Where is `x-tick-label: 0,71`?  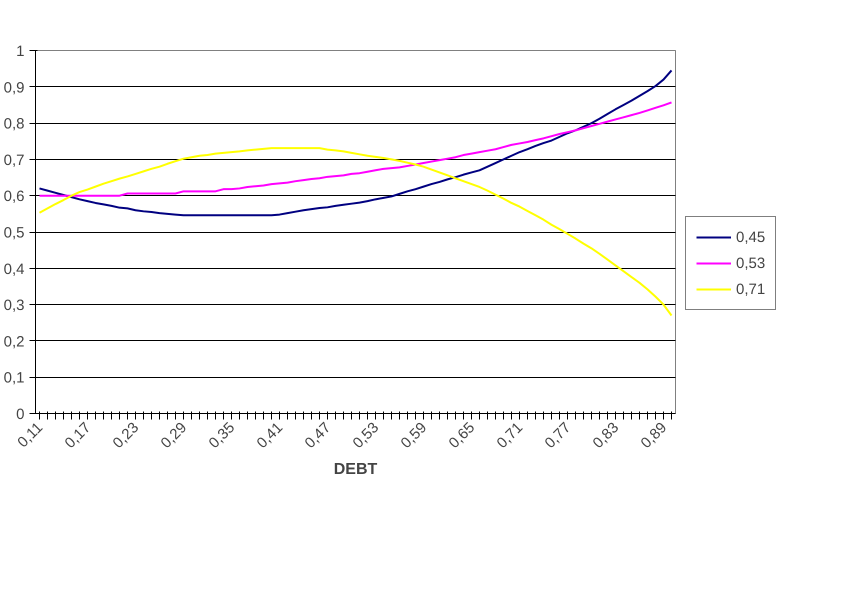 x-tick-label: 0,71 is located at coordinates (510, 435).